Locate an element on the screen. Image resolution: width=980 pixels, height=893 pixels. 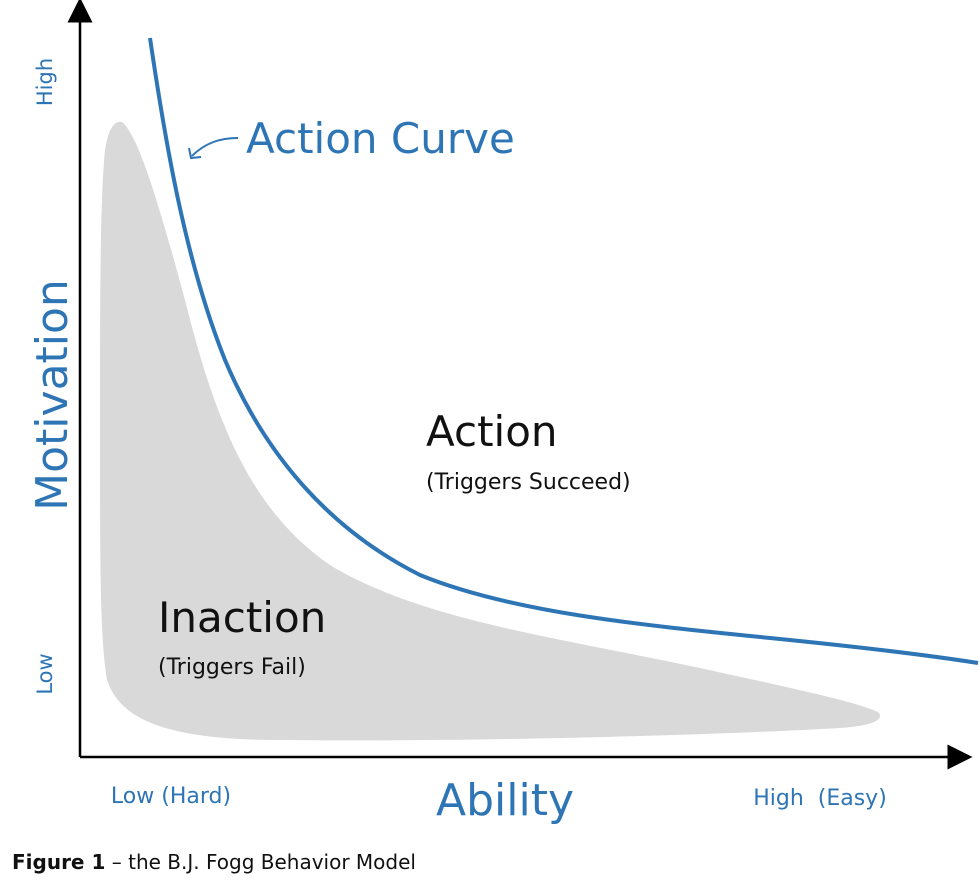
action-region-label: Action is located at coordinates (492, 431).